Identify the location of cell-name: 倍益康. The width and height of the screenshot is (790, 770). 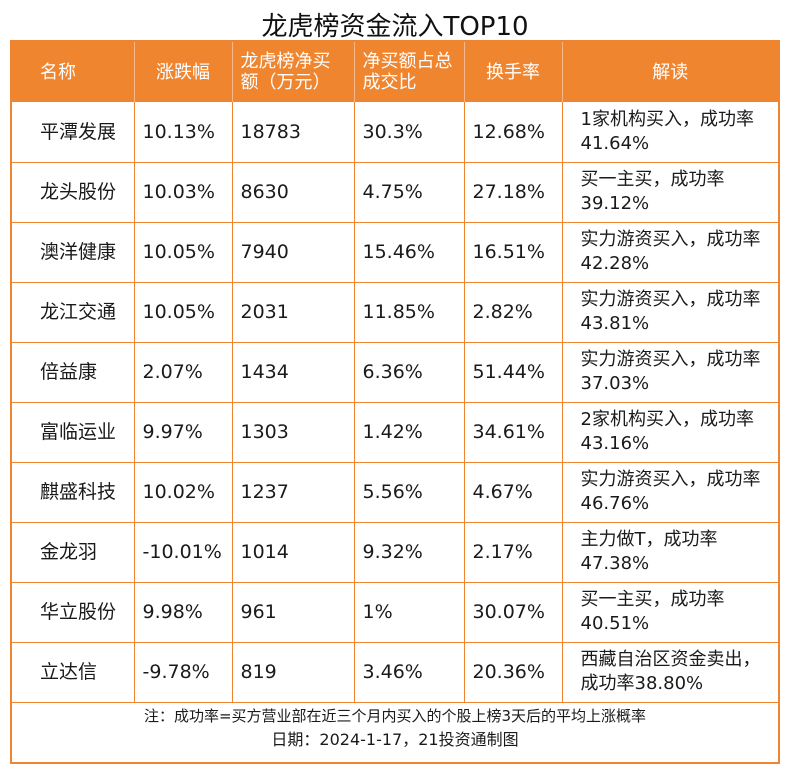
(73, 372).